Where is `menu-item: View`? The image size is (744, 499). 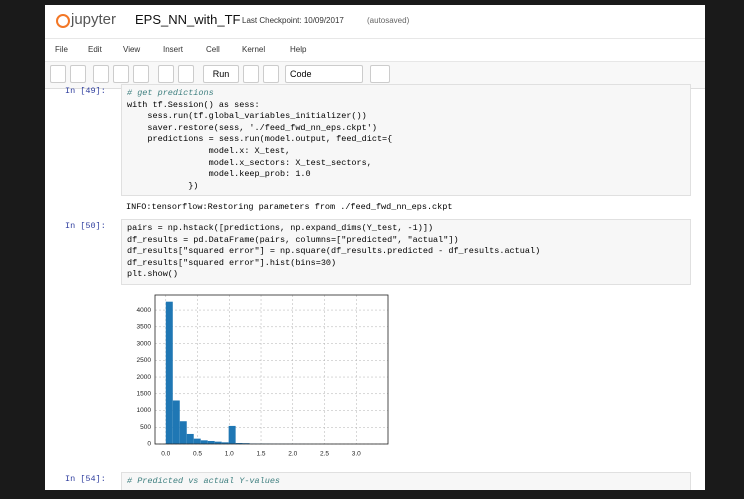 menu-item: View is located at coordinates (132, 49).